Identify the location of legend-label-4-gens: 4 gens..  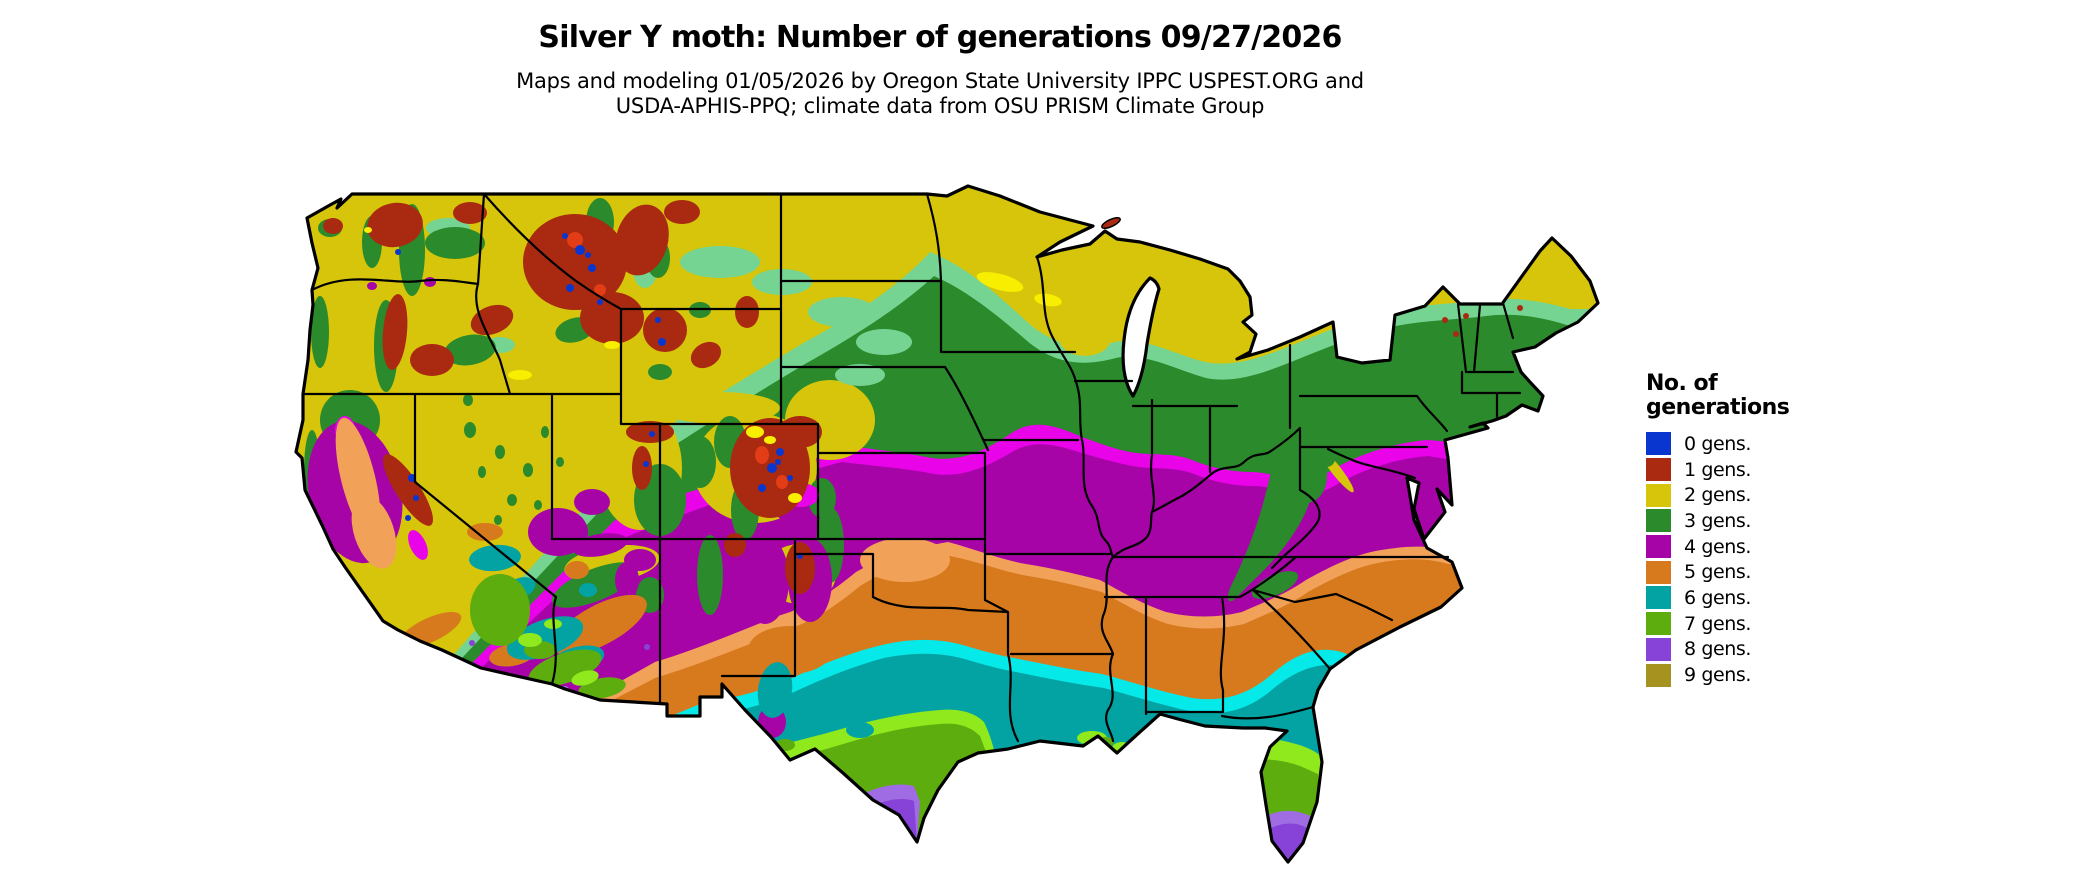
(1718, 546).